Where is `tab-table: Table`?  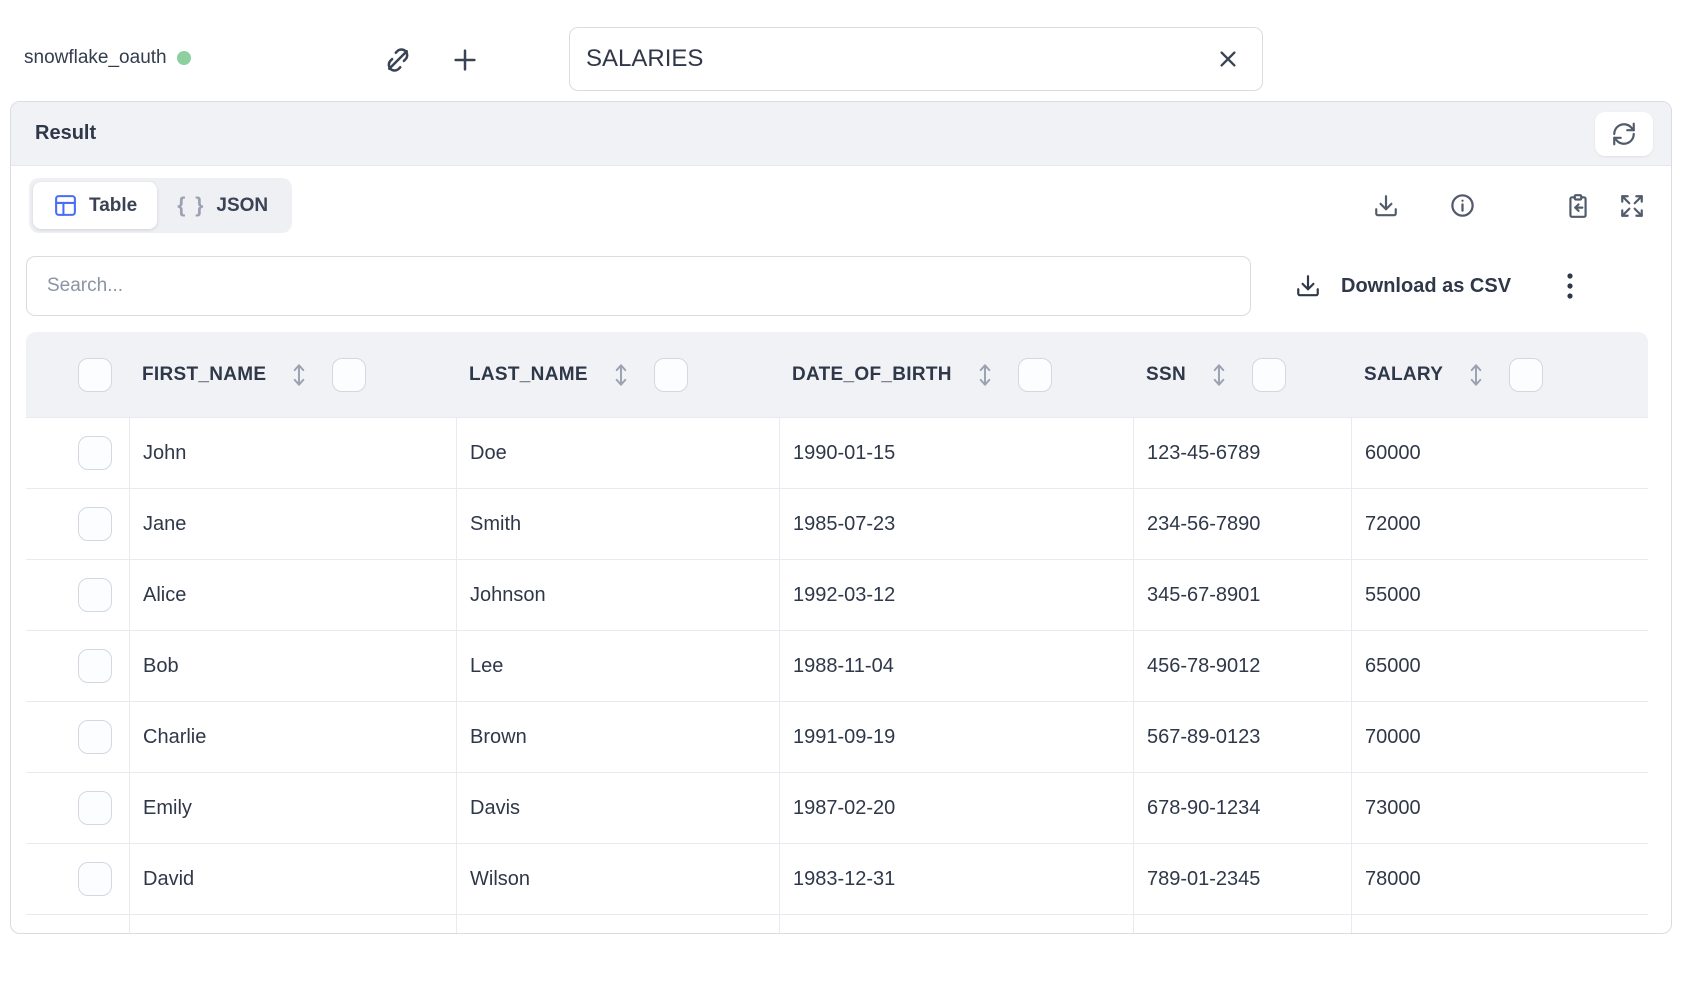 tab-table: Table is located at coordinates (95, 205).